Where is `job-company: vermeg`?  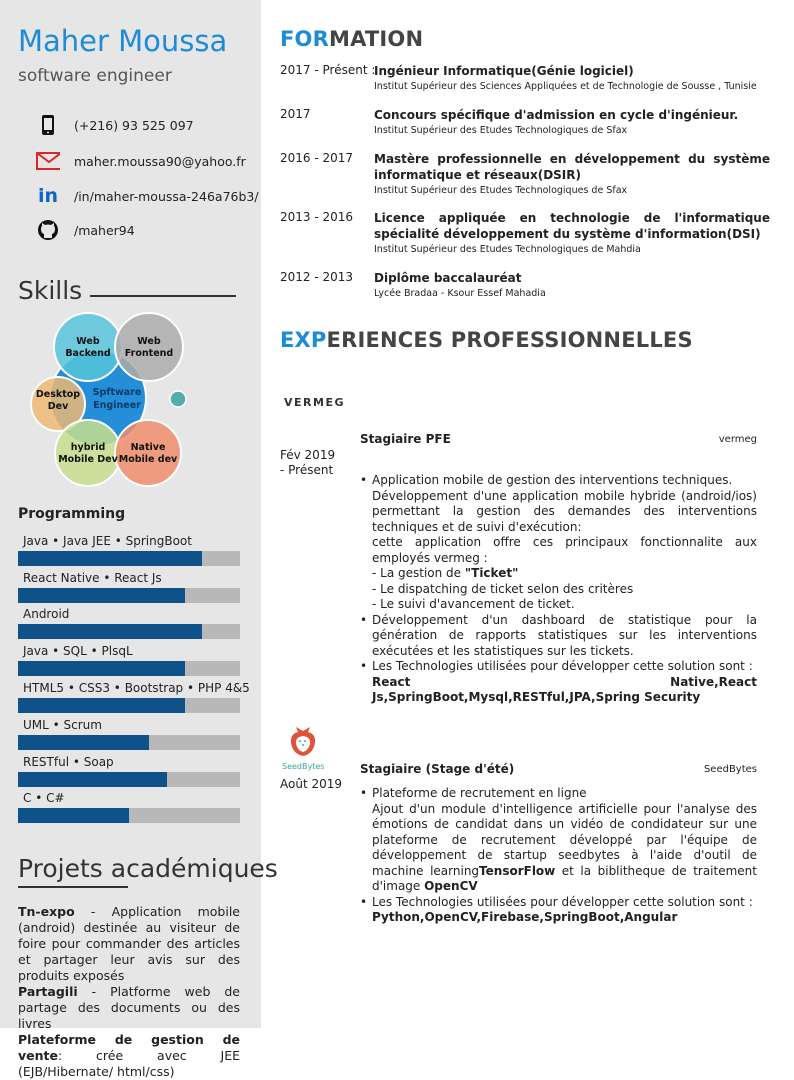
job-company: vermeg is located at coordinates (737, 439).